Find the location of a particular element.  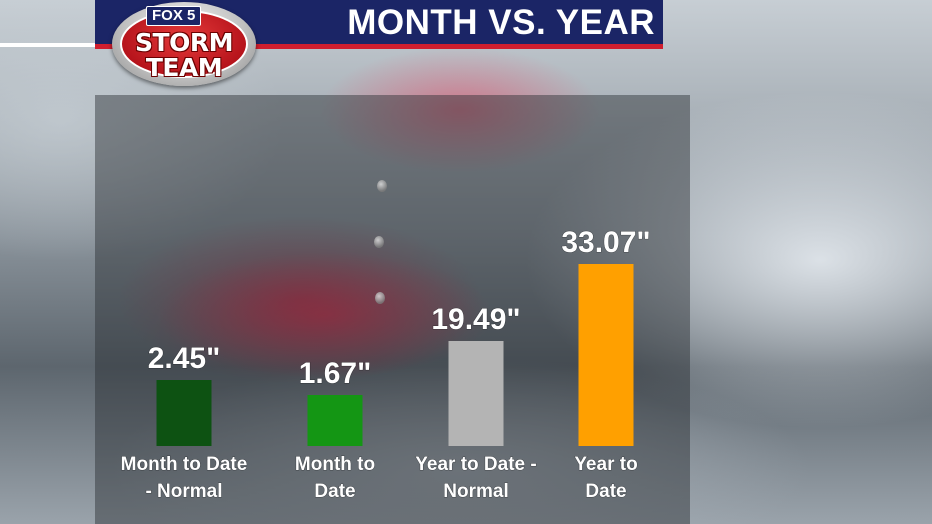

header-rule is located at coordinates (65, 45).